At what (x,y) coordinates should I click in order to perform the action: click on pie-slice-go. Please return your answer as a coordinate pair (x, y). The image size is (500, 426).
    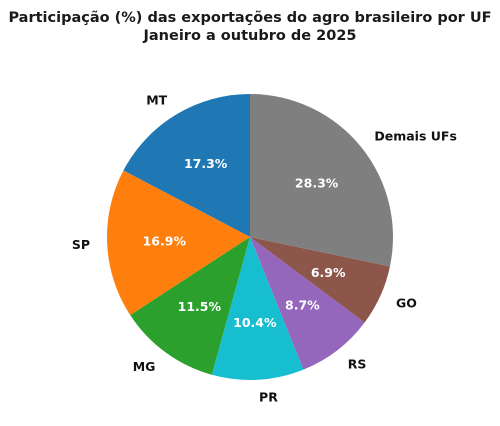
    Looking at the image, I should click on (320, 280).